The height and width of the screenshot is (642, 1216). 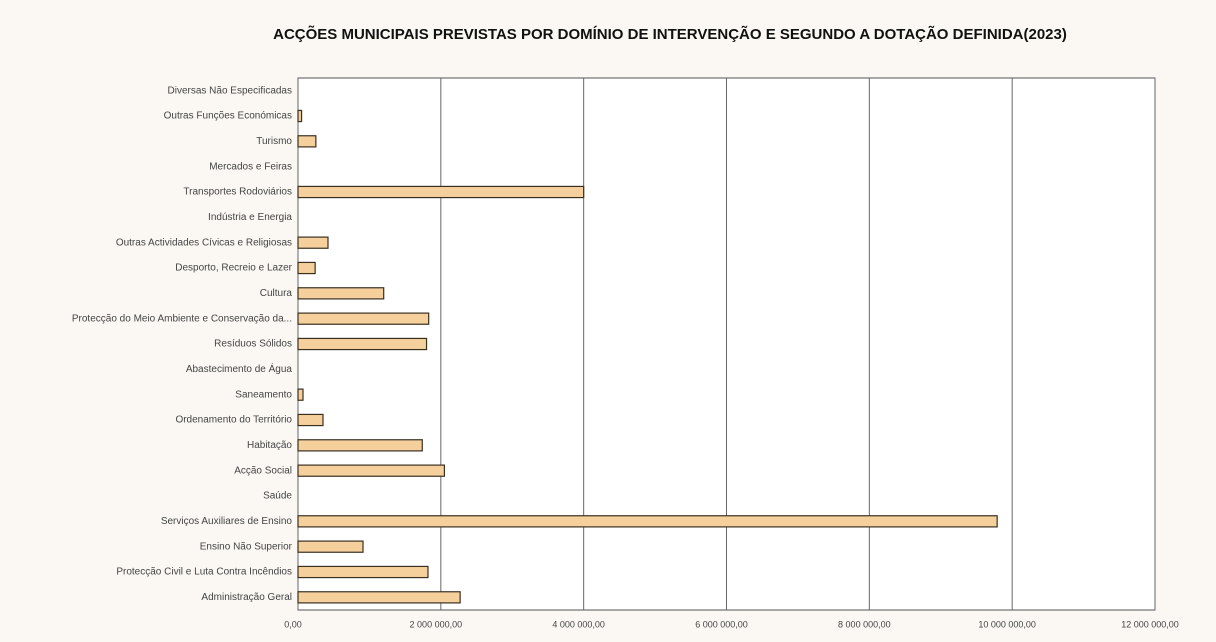 What do you see at coordinates (1007, 624) in the screenshot?
I see `x-tick-label: 10 000 000,00` at bounding box center [1007, 624].